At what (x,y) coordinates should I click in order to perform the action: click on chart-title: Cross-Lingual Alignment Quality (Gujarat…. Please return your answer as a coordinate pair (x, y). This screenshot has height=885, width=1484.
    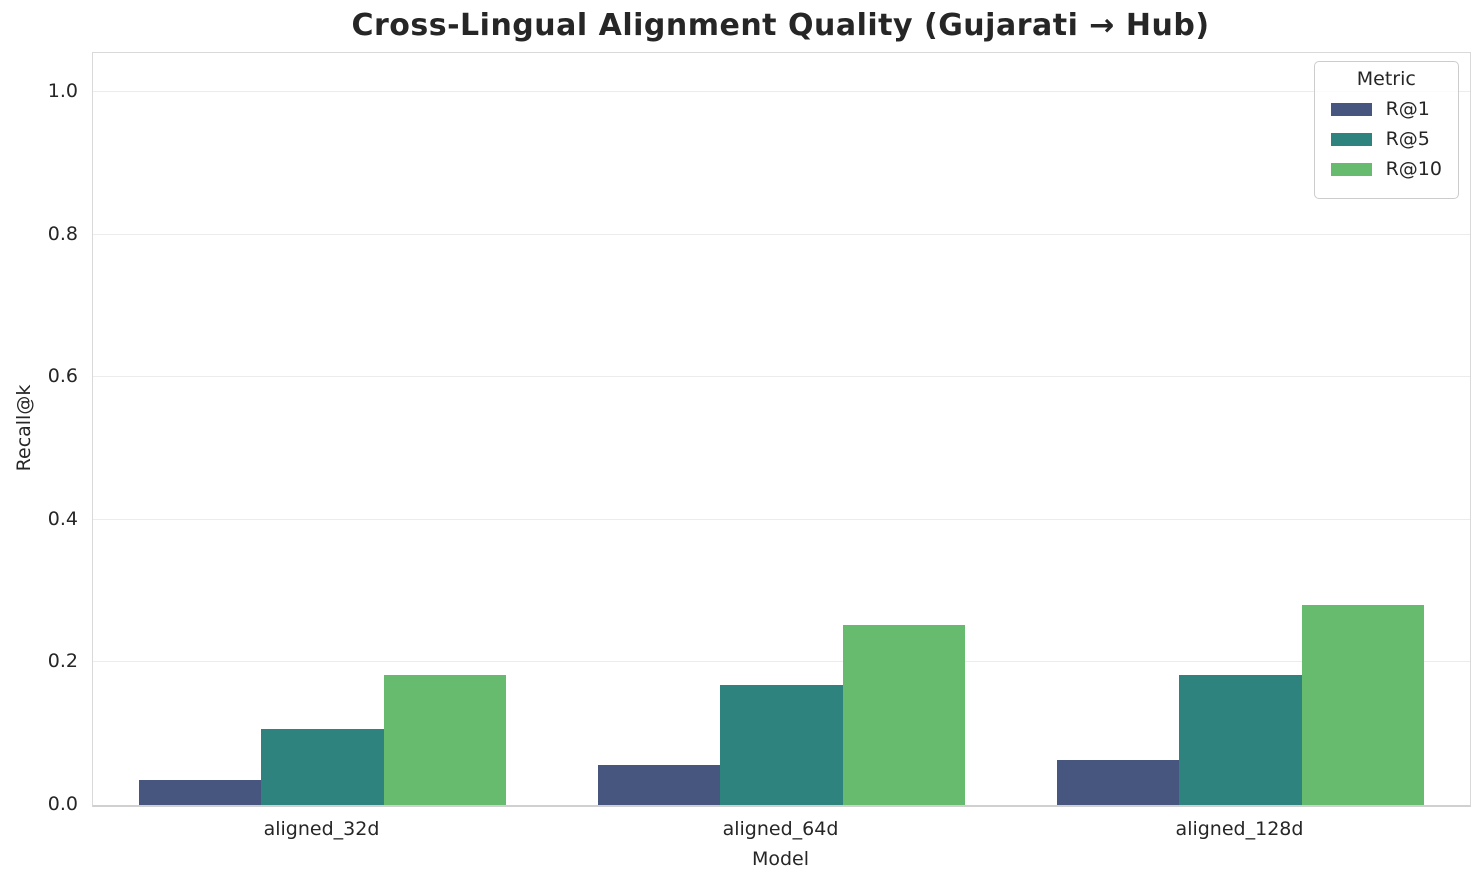
    Looking at the image, I should click on (780, 25).